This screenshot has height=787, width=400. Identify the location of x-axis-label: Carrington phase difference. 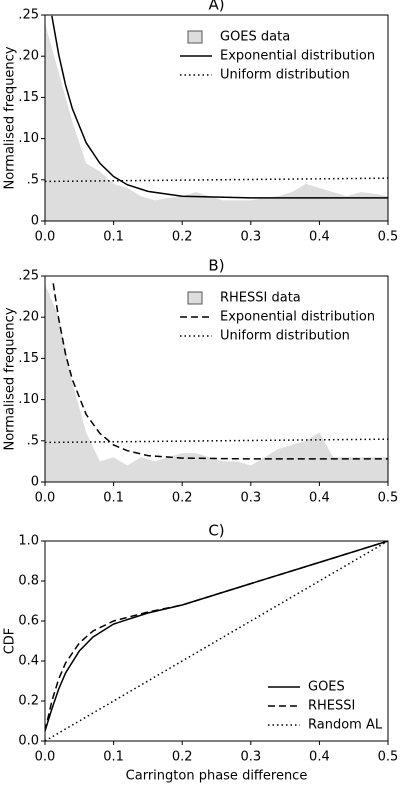
(217, 776).